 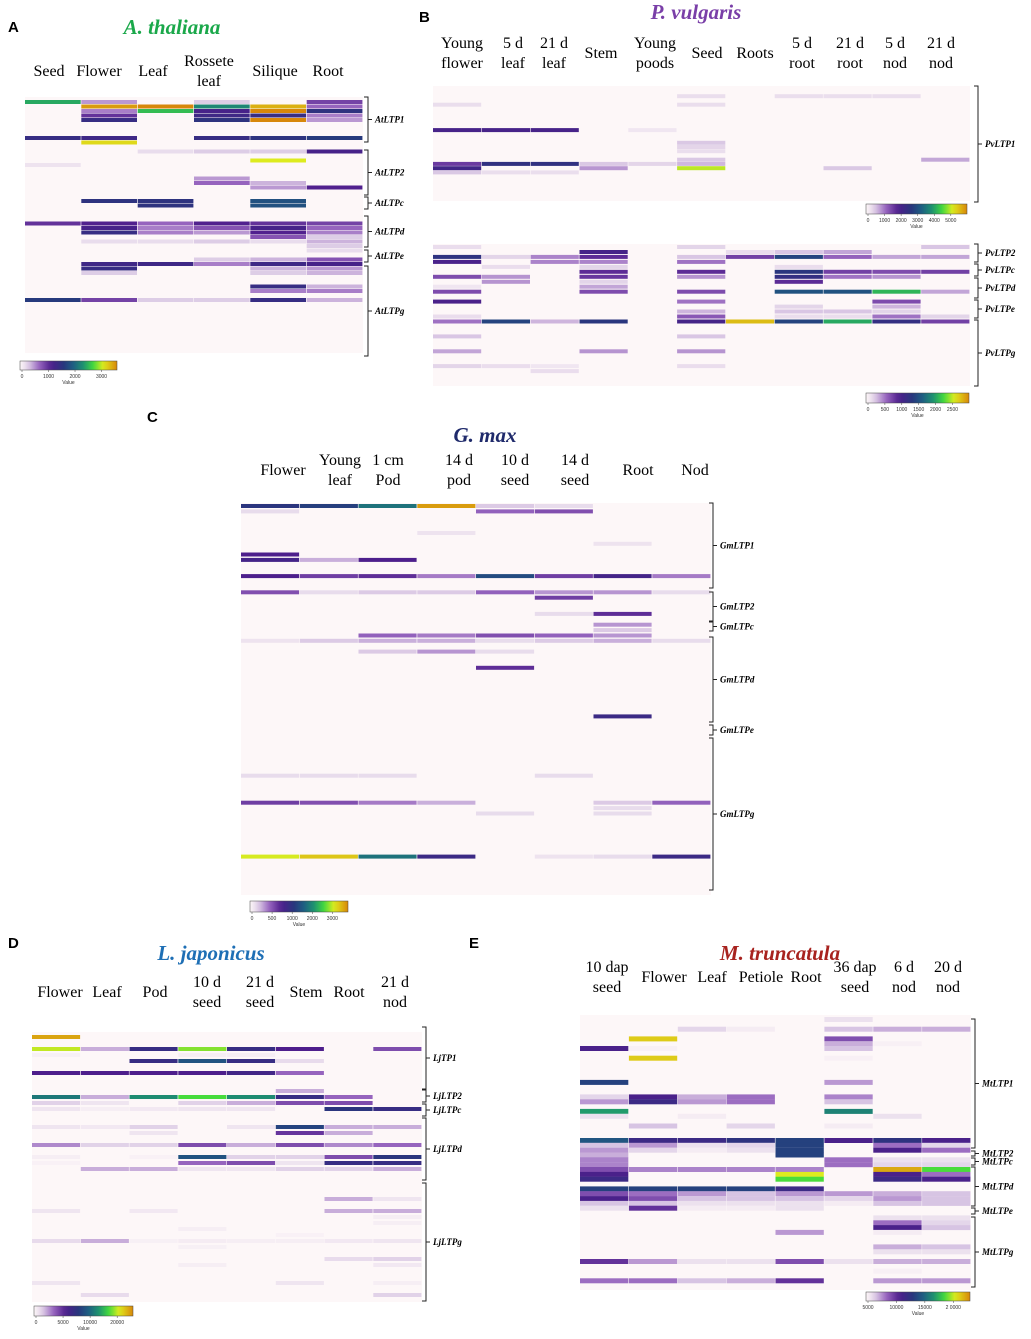 I want to click on column-label: 14 d pod, so click(x=459, y=470).